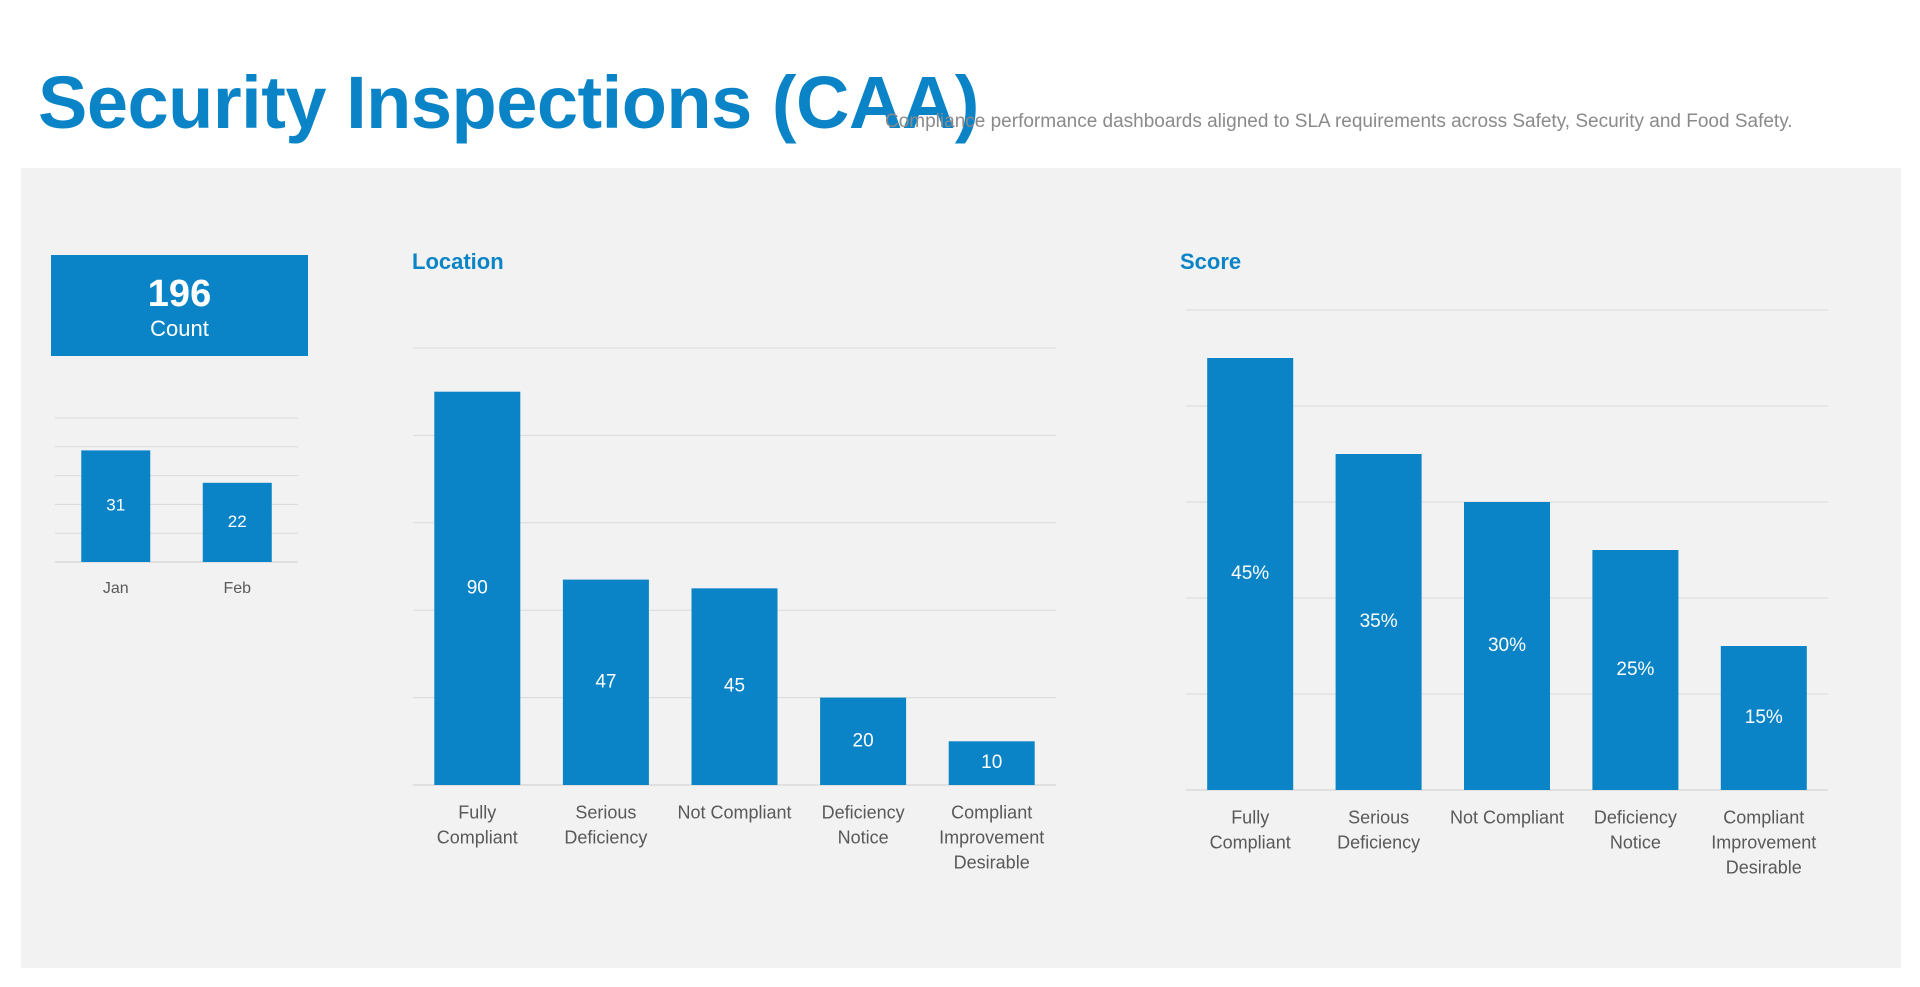 This screenshot has width=1920, height=987. What do you see at coordinates (508, 102) in the screenshot?
I see `page-title: Security Inspections (CAA)` at bounding box center [508, 102].